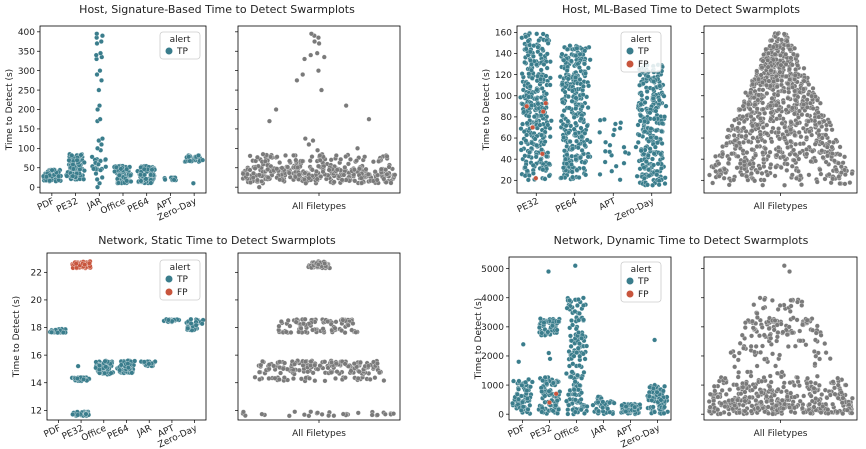  Describe the element at coordinates (194, 169) in the screenshot. I see `swarm-Zero-Day` at that location.